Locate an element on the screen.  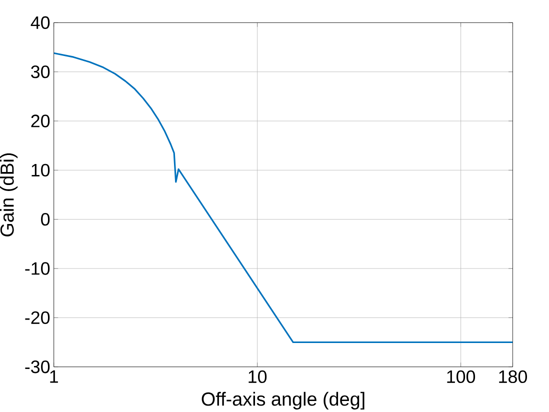
x-tick-label: 100 is located at coordinates (461, 376).